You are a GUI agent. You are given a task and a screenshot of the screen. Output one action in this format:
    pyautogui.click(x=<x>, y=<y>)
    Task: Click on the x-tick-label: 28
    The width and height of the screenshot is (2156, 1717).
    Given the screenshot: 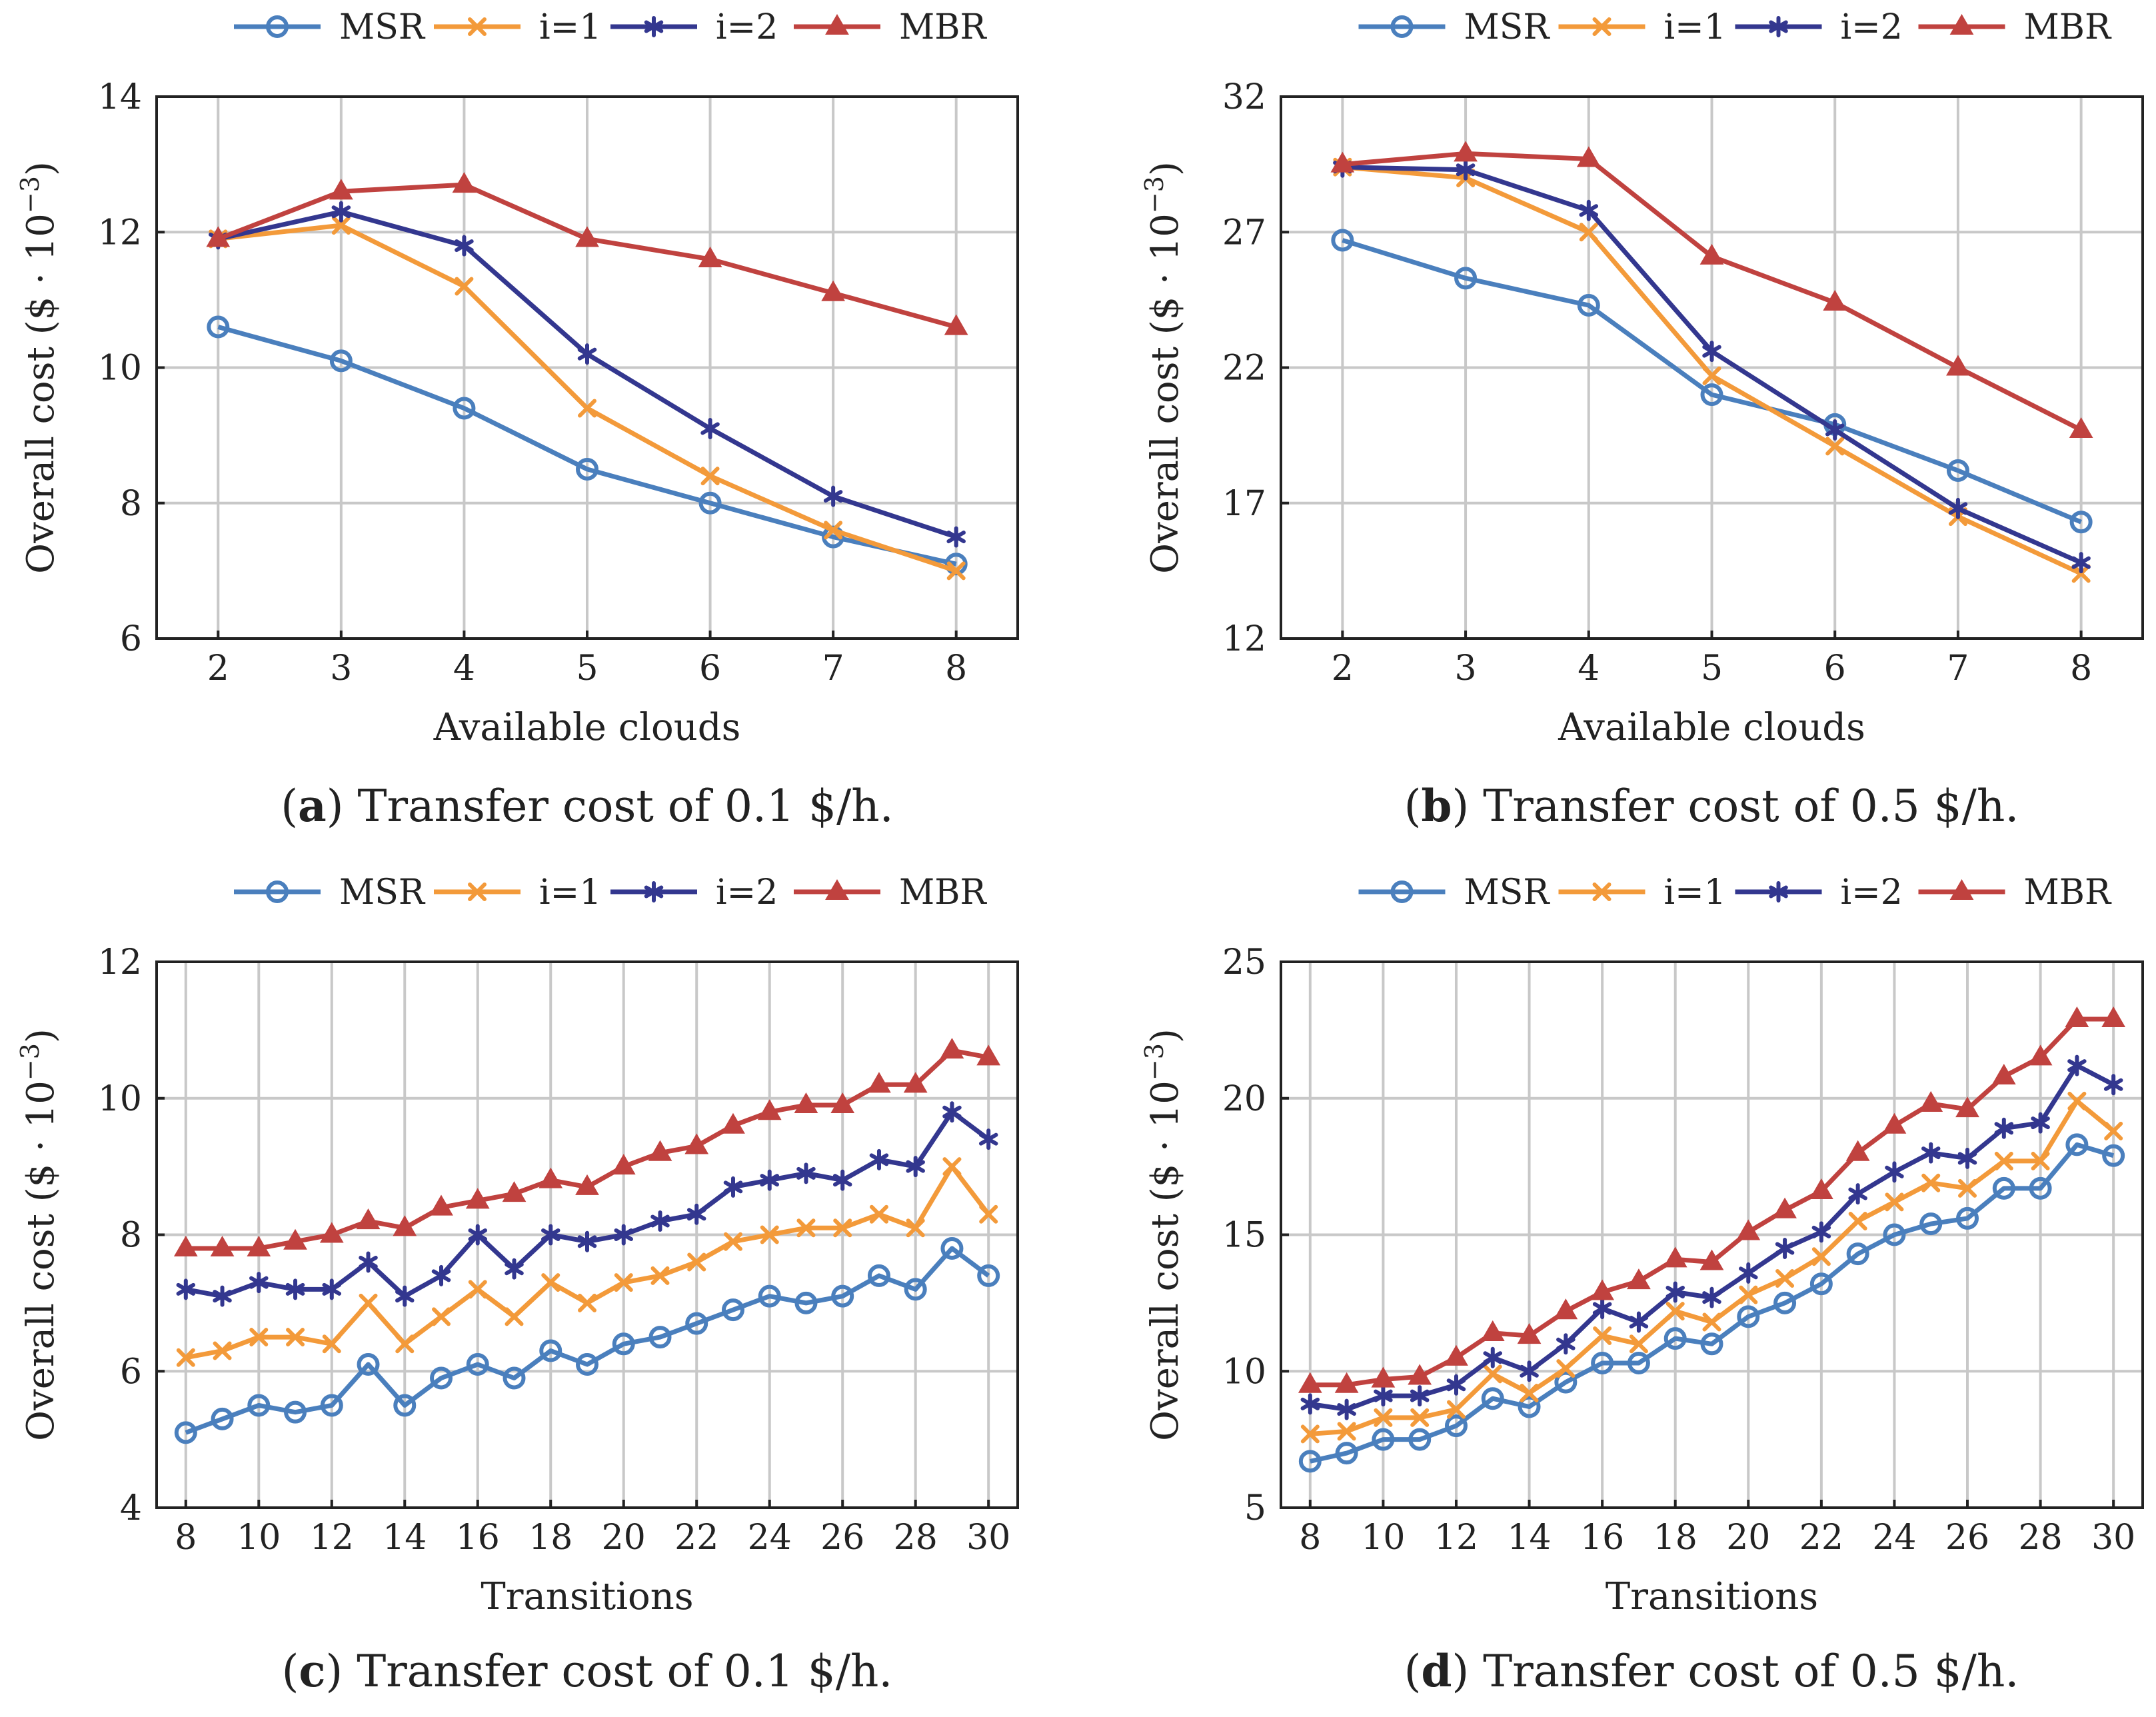 What is the action you would take?
    pyautogui.click(x=2041, y=1538)
    